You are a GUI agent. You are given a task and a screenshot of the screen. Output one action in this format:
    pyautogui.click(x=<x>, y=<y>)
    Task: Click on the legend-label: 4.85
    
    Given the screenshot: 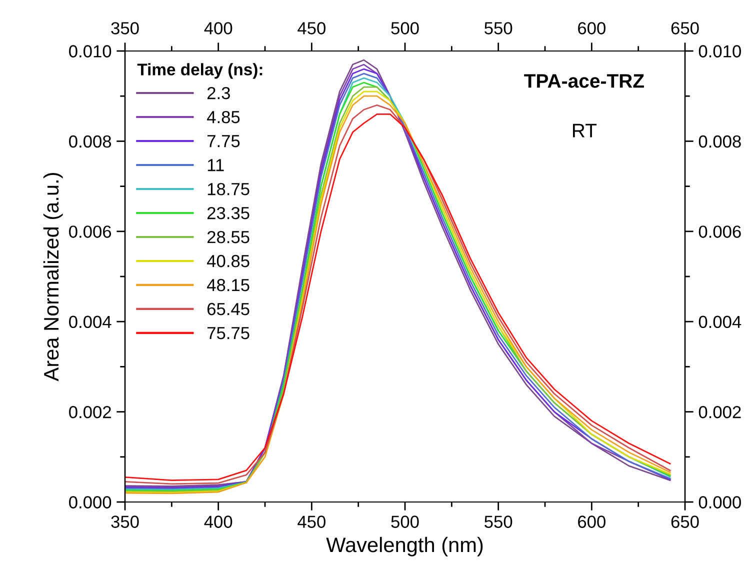 What is the action you would take?
    pyautogui.click(x=223, y=117)
    